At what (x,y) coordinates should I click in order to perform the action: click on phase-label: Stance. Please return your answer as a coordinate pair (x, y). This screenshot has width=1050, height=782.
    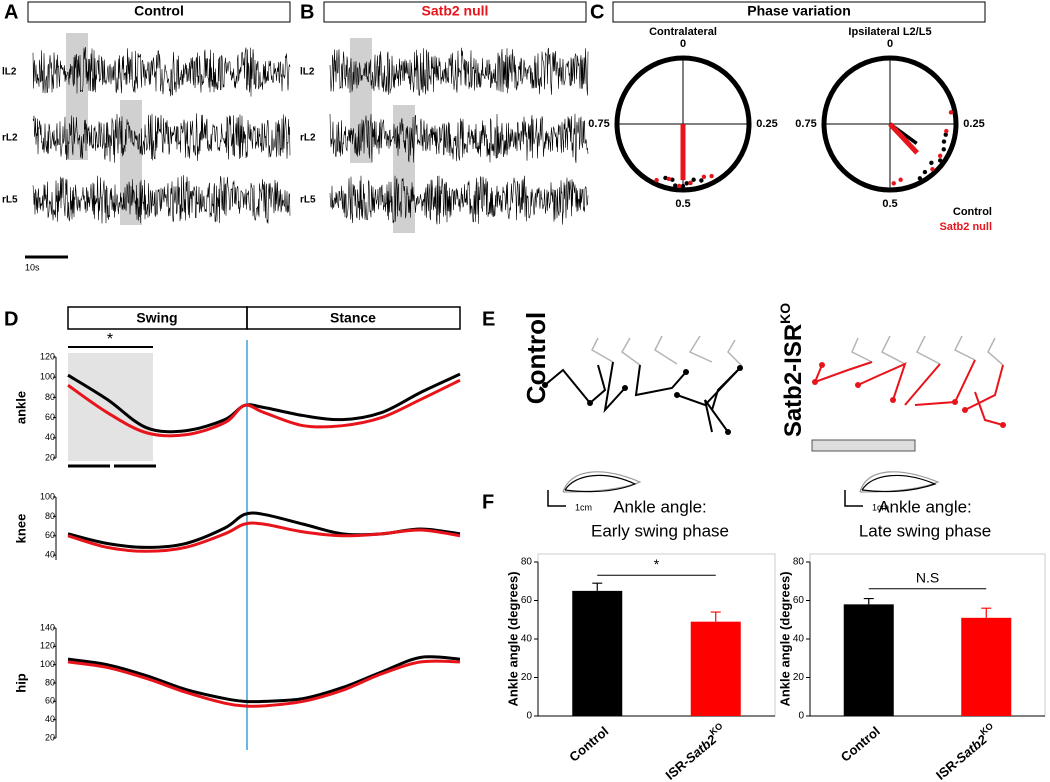
    Looking at the image, I should click on (353, 318).